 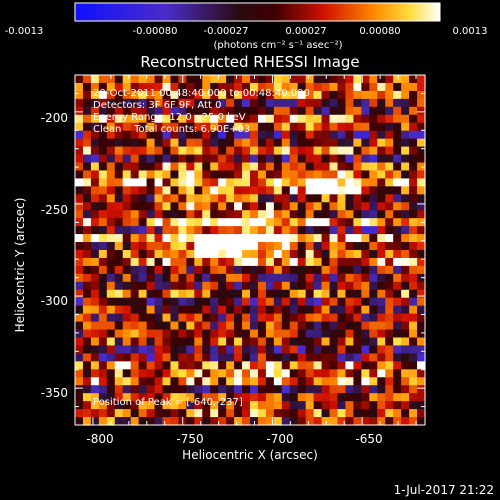 I want to click on annotation-counts: Clean Total counts: 6.90E+03, so click(x=172, y=129).